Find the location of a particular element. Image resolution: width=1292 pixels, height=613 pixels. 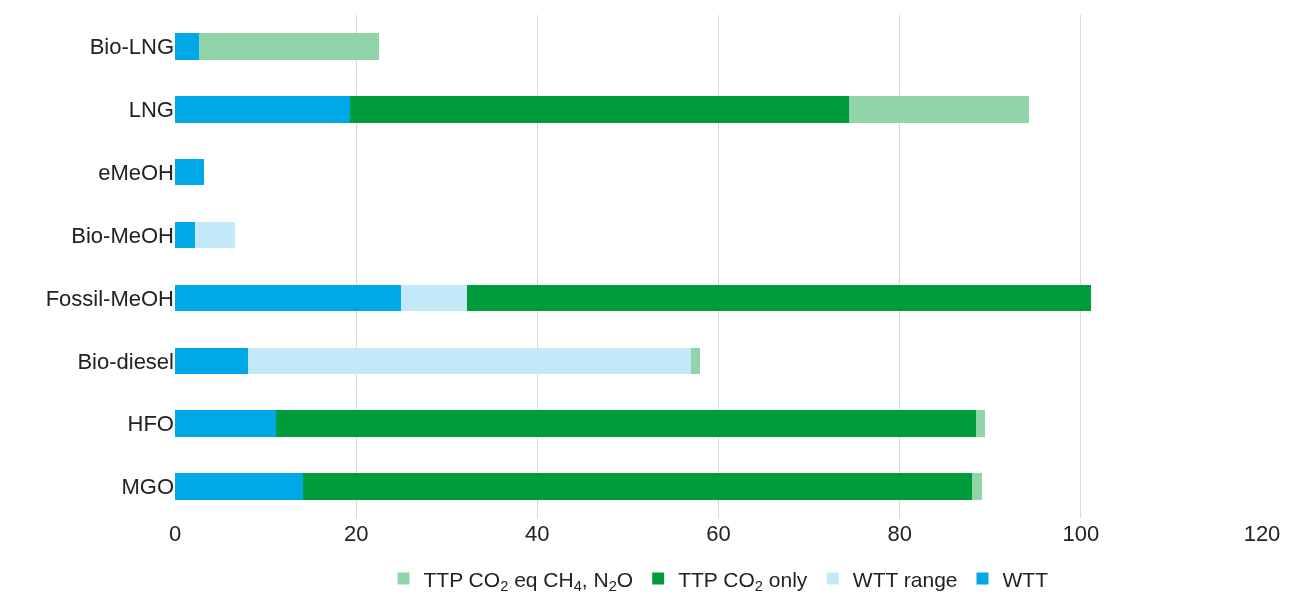

y-tick-label: eMeOH is located at coordinates (136, 172).